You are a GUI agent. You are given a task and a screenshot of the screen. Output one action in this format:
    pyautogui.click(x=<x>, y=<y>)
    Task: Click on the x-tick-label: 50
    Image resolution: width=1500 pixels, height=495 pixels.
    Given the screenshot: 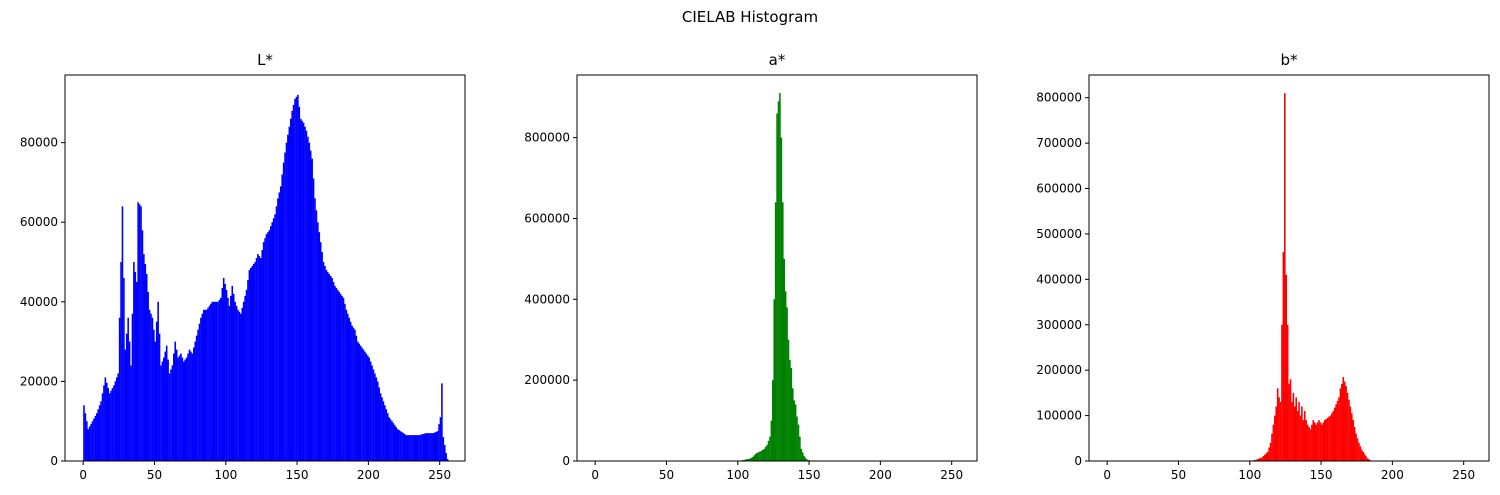 What is the action you would take?
    pyautogui.click(x=154, y=475)
    